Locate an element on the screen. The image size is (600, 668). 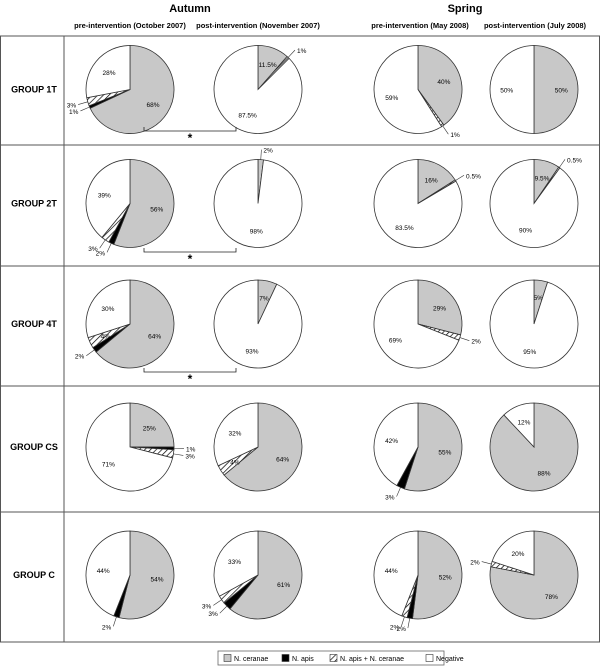
slice-label: 68% is located at coordinates (153, 105).